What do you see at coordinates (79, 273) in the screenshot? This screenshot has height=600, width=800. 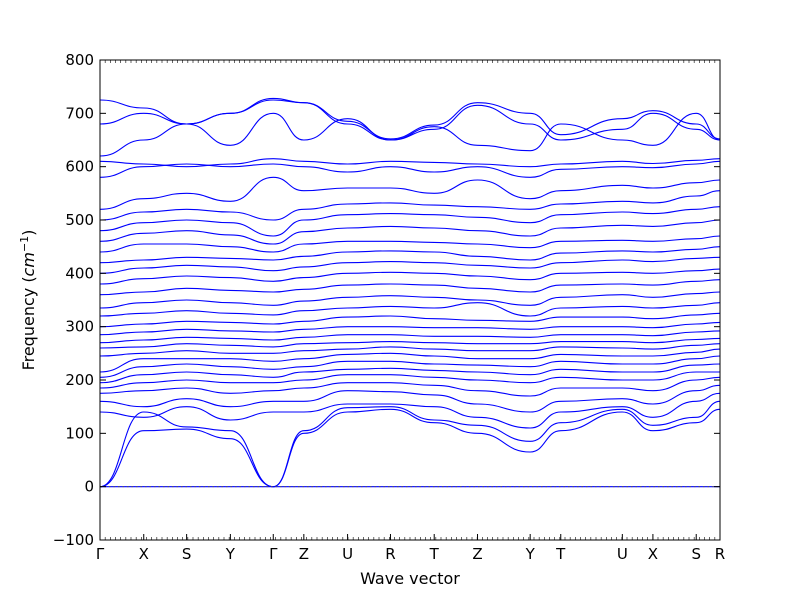 I see `y-tick-label: 400` at bounding box center [79, 273].